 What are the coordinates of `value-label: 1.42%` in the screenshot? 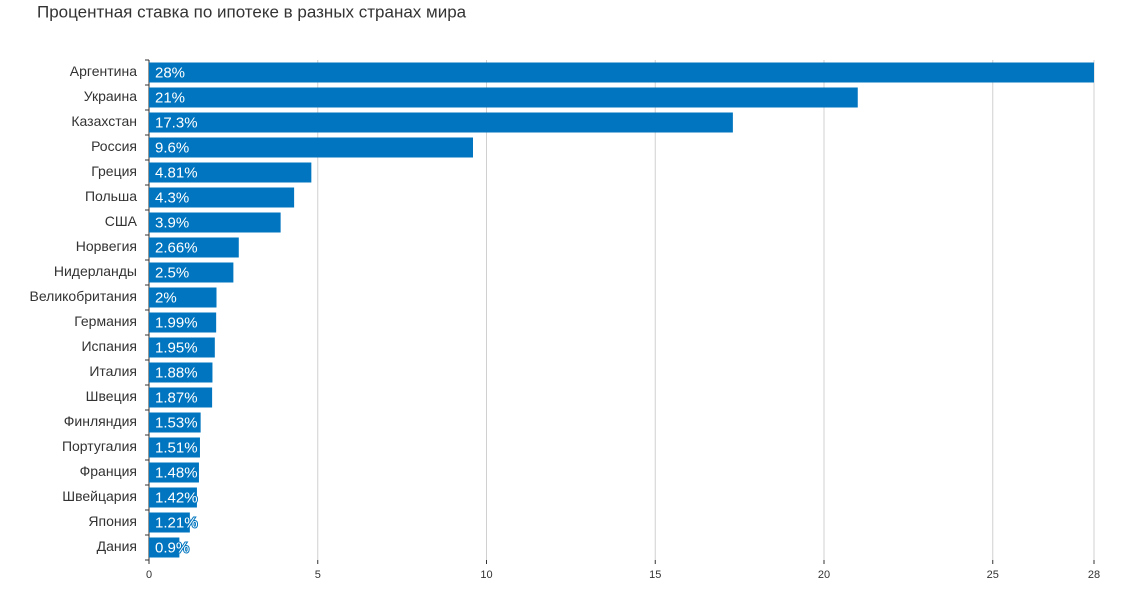 It's located at (176, 497).